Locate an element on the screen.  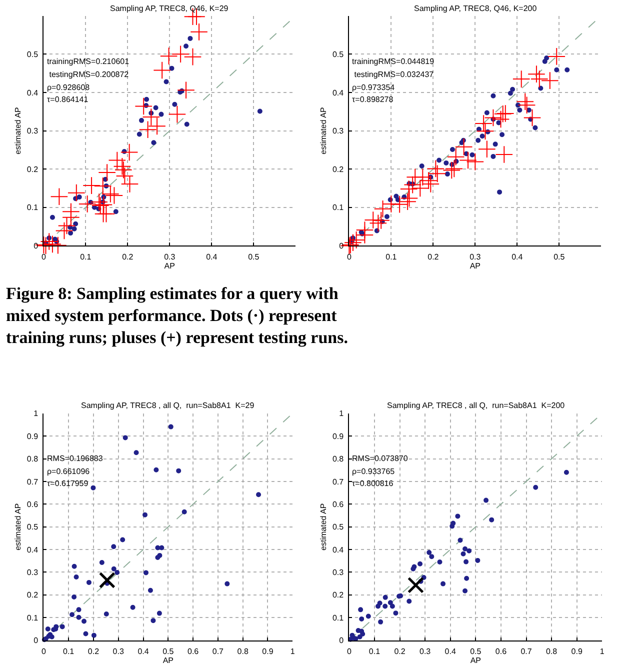
chart-title: Sampling AP, TREC8, Q46, K=29 is located at coordinates (169, 8).